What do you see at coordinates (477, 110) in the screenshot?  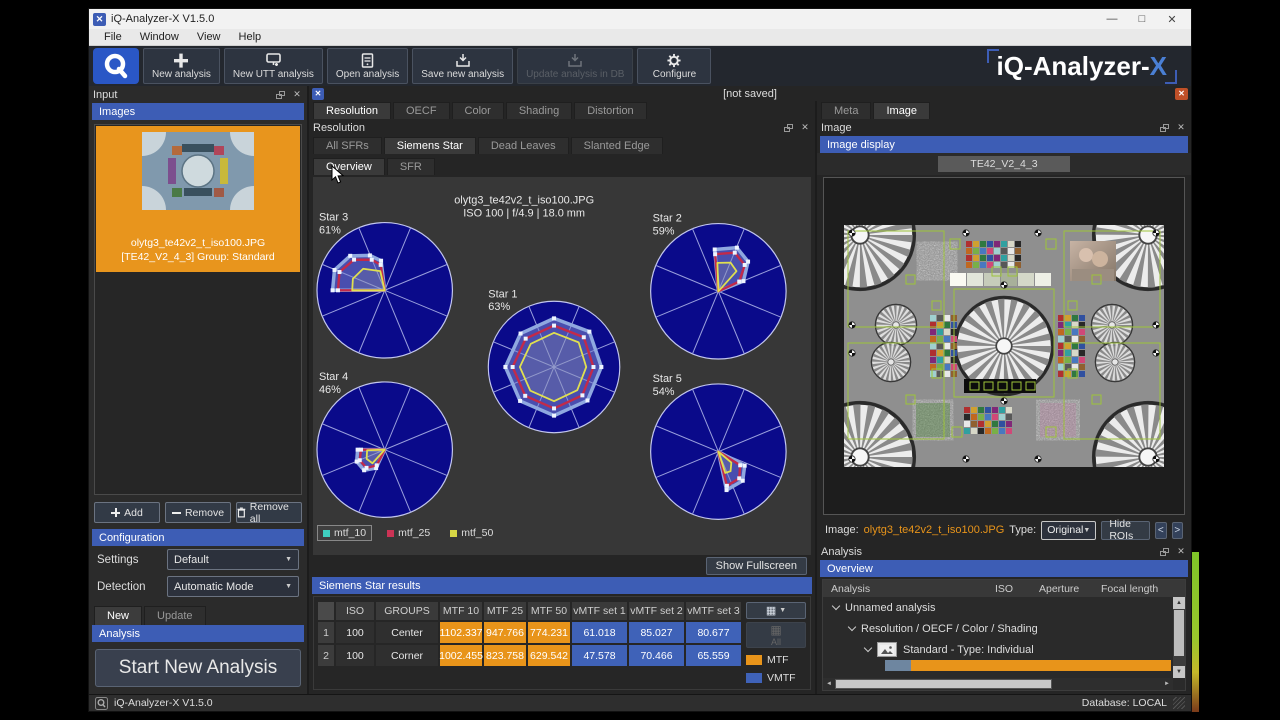 I see `tab-color: Color` at bounding box center [477, 110].